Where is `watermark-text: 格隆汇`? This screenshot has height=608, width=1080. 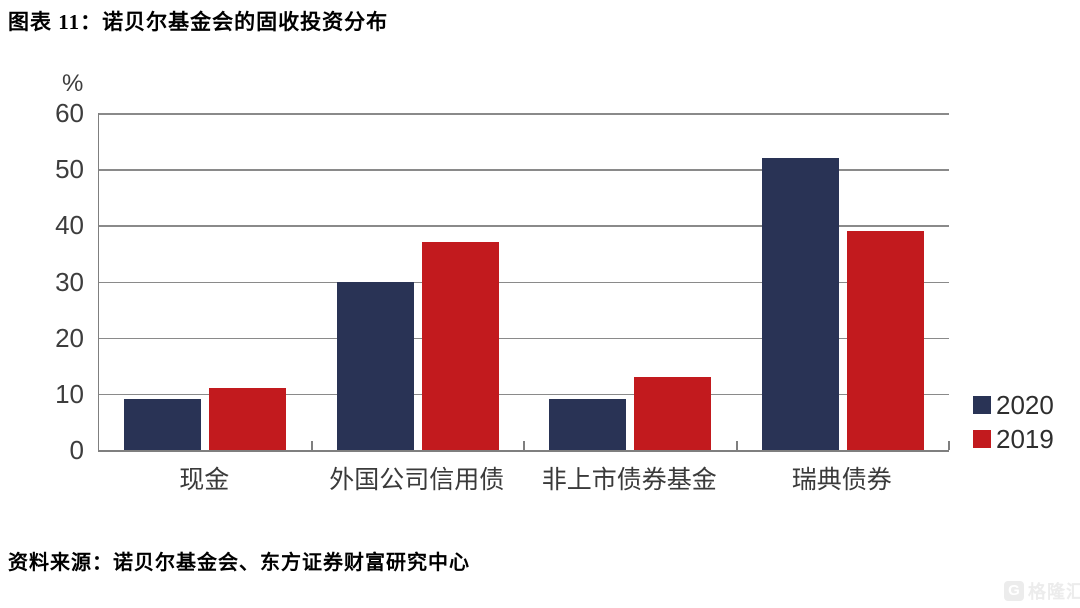
watermark-text: 格隆汇 is located at coordinates (1054, 592).